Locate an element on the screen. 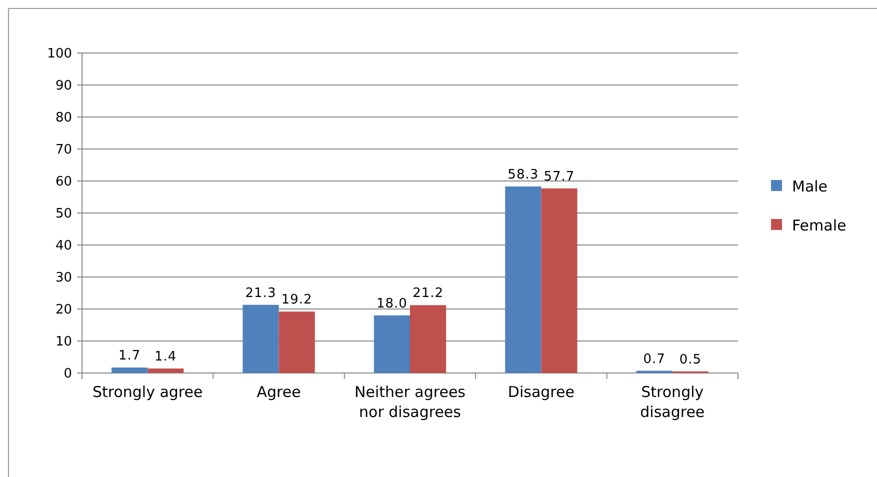  y-tick-label: 70 is located at coordinates (63, 150).